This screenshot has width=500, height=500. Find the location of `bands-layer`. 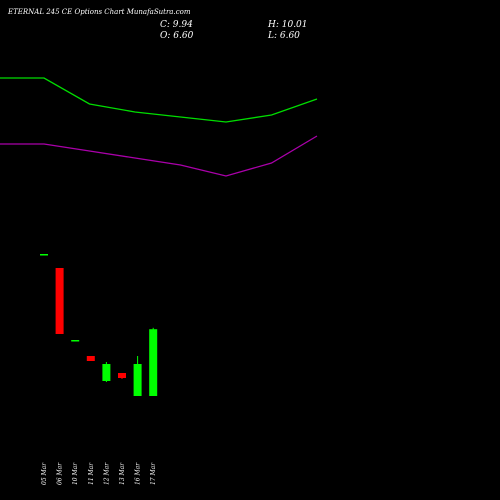

bands-layer is located at coordinates (159, 127).